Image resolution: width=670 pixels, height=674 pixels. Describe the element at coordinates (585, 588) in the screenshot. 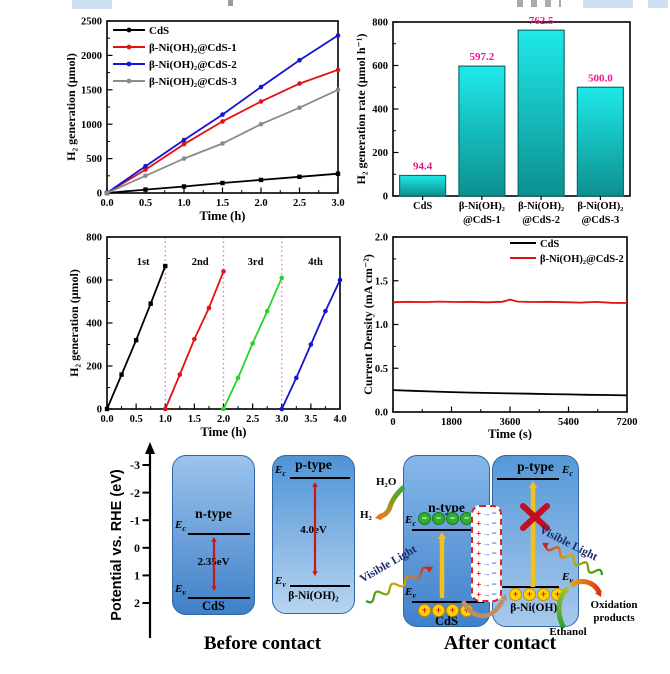

I see `oxidation-arrow` at that location.